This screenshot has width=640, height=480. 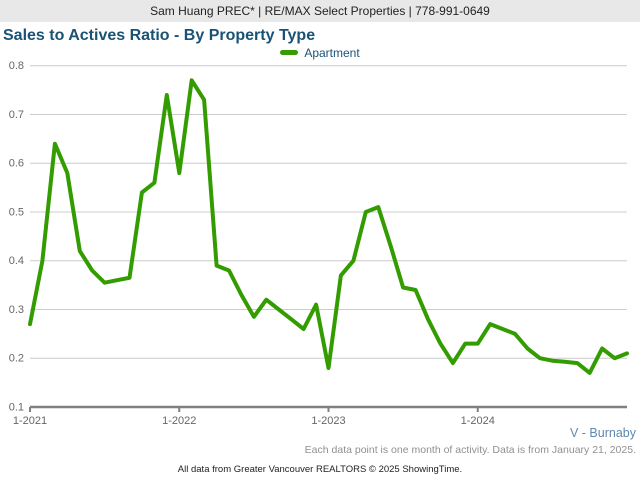 I want to click on legend: Apartment, so click(x=320, y=53).